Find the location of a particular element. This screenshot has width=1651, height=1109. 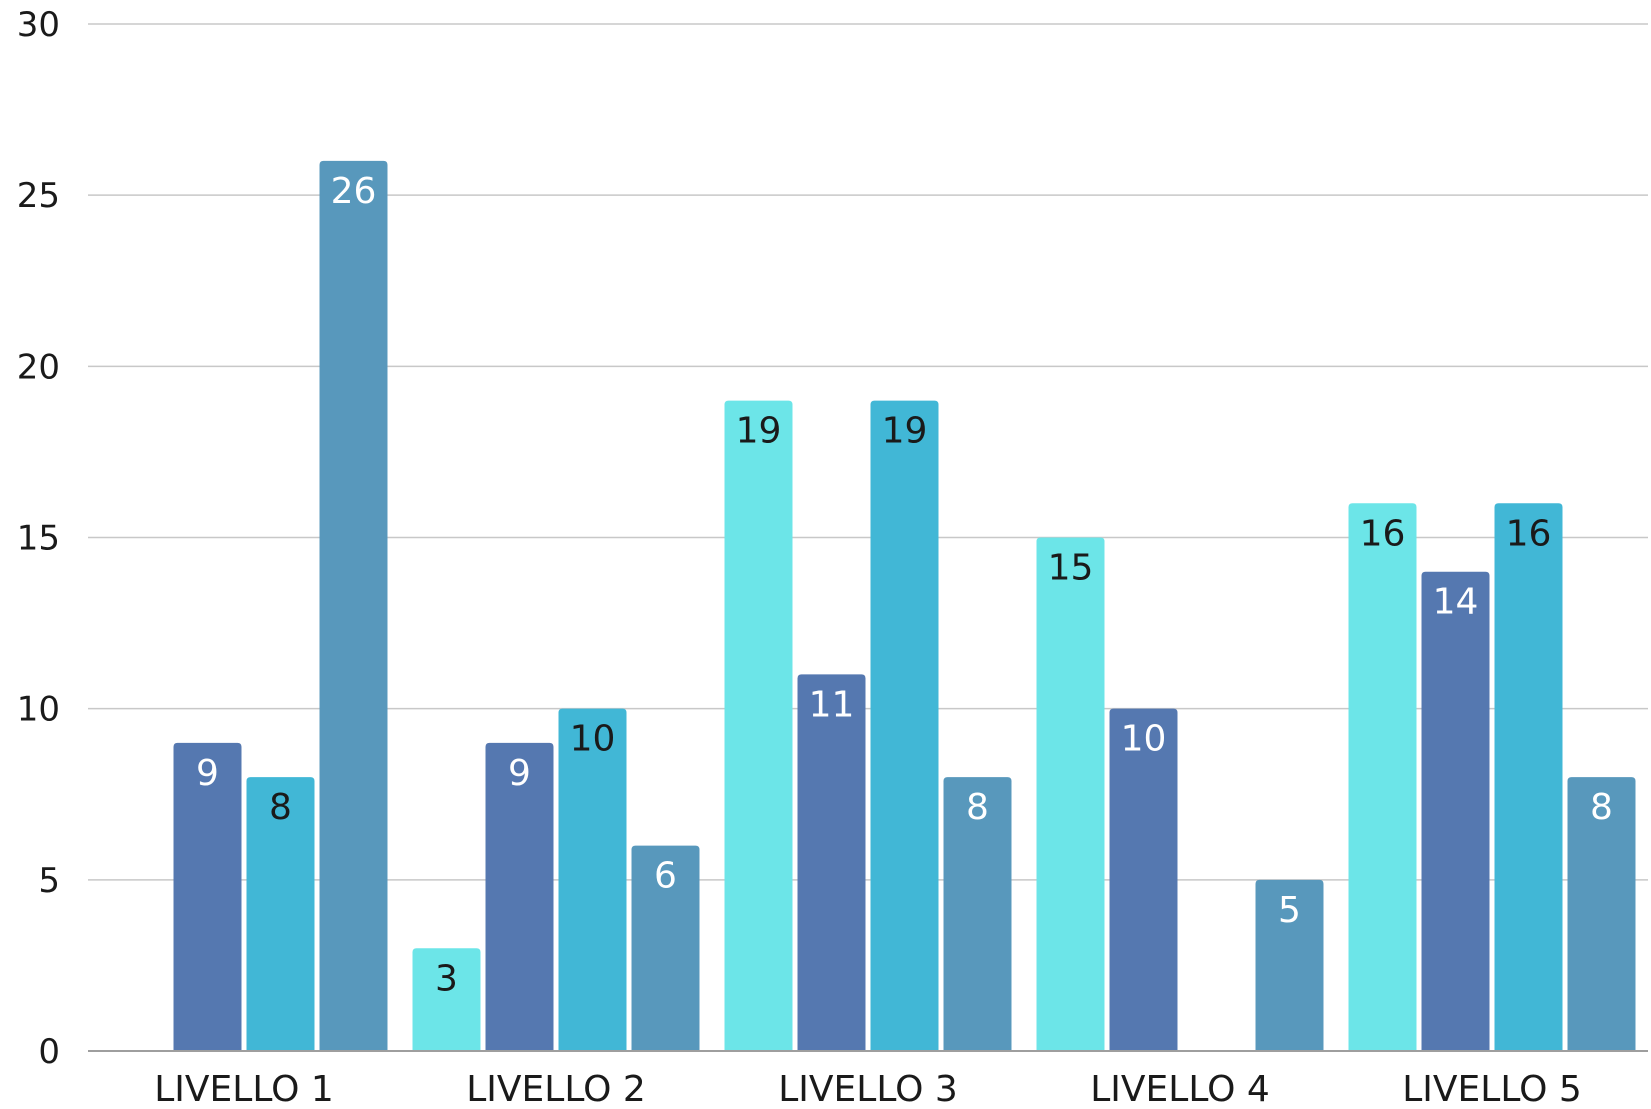

bar-value-label: 3 is located at coordinates (446, 978).